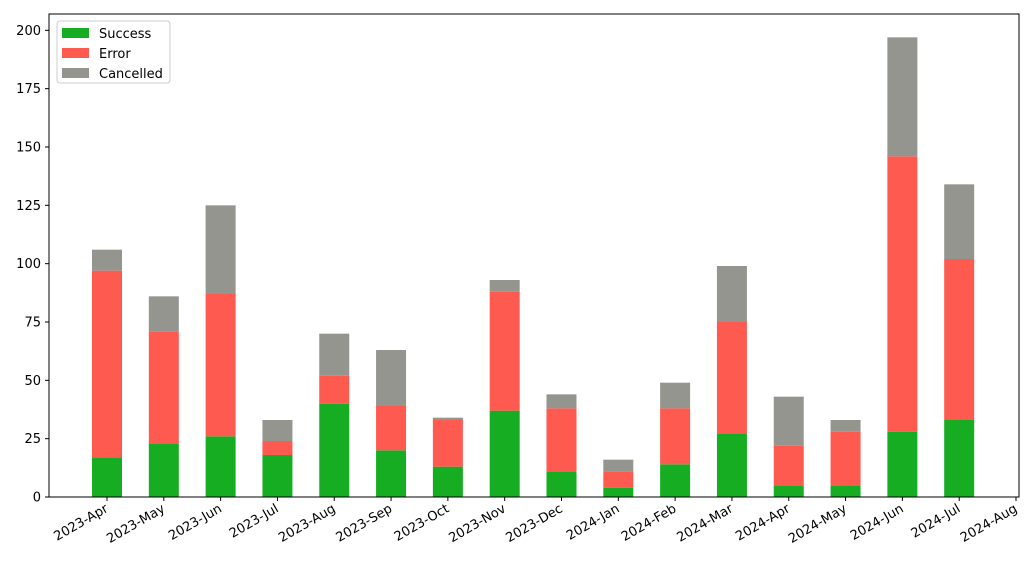 This screenshot has width=1032, height=565. Describe the element at coordinates (125, 34) in the screenshot. I see `legend-label-success: Success` at that location.